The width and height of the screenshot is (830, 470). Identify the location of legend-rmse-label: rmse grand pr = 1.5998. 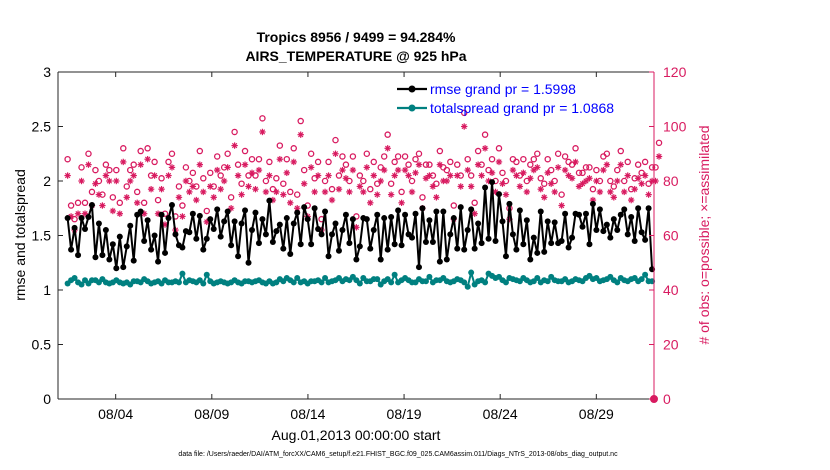
(503, 89).